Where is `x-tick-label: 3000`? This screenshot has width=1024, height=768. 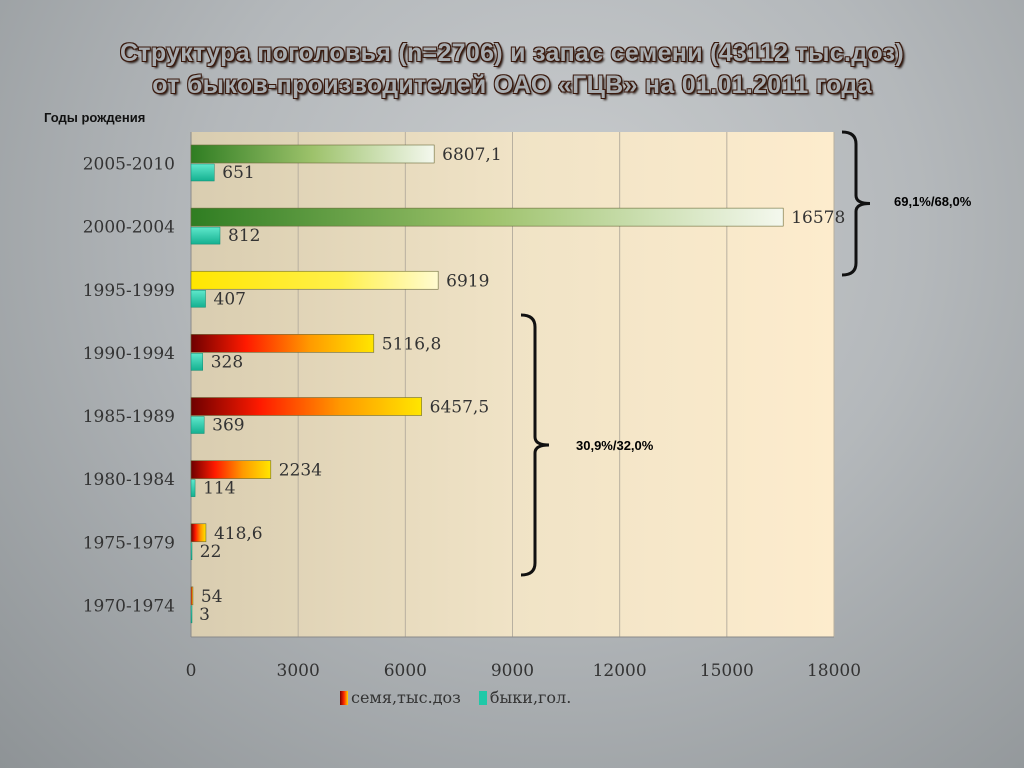 x-tick-label: 3000 is located at coordinates (298, 671).